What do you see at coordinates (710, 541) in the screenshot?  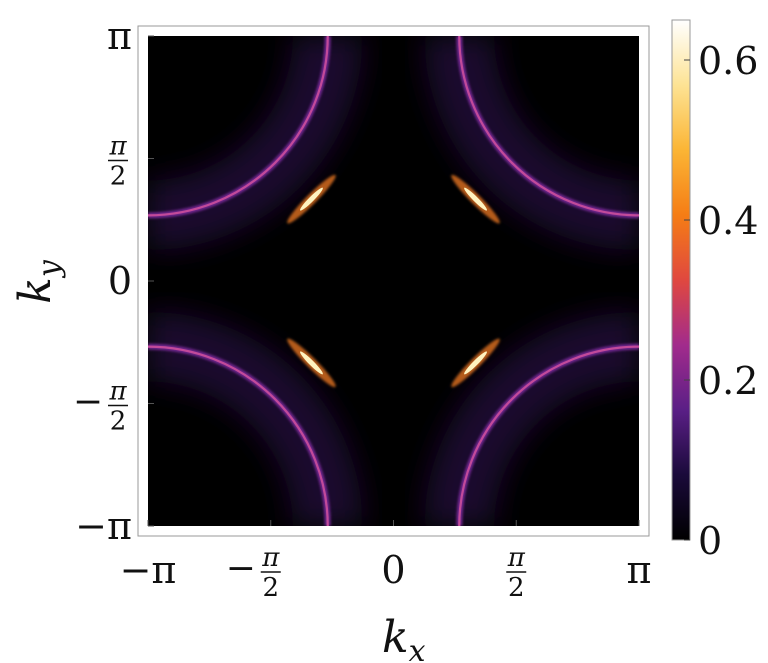 I see `colorbar-tick-label-0: 0` at bounding box center [710, 541].